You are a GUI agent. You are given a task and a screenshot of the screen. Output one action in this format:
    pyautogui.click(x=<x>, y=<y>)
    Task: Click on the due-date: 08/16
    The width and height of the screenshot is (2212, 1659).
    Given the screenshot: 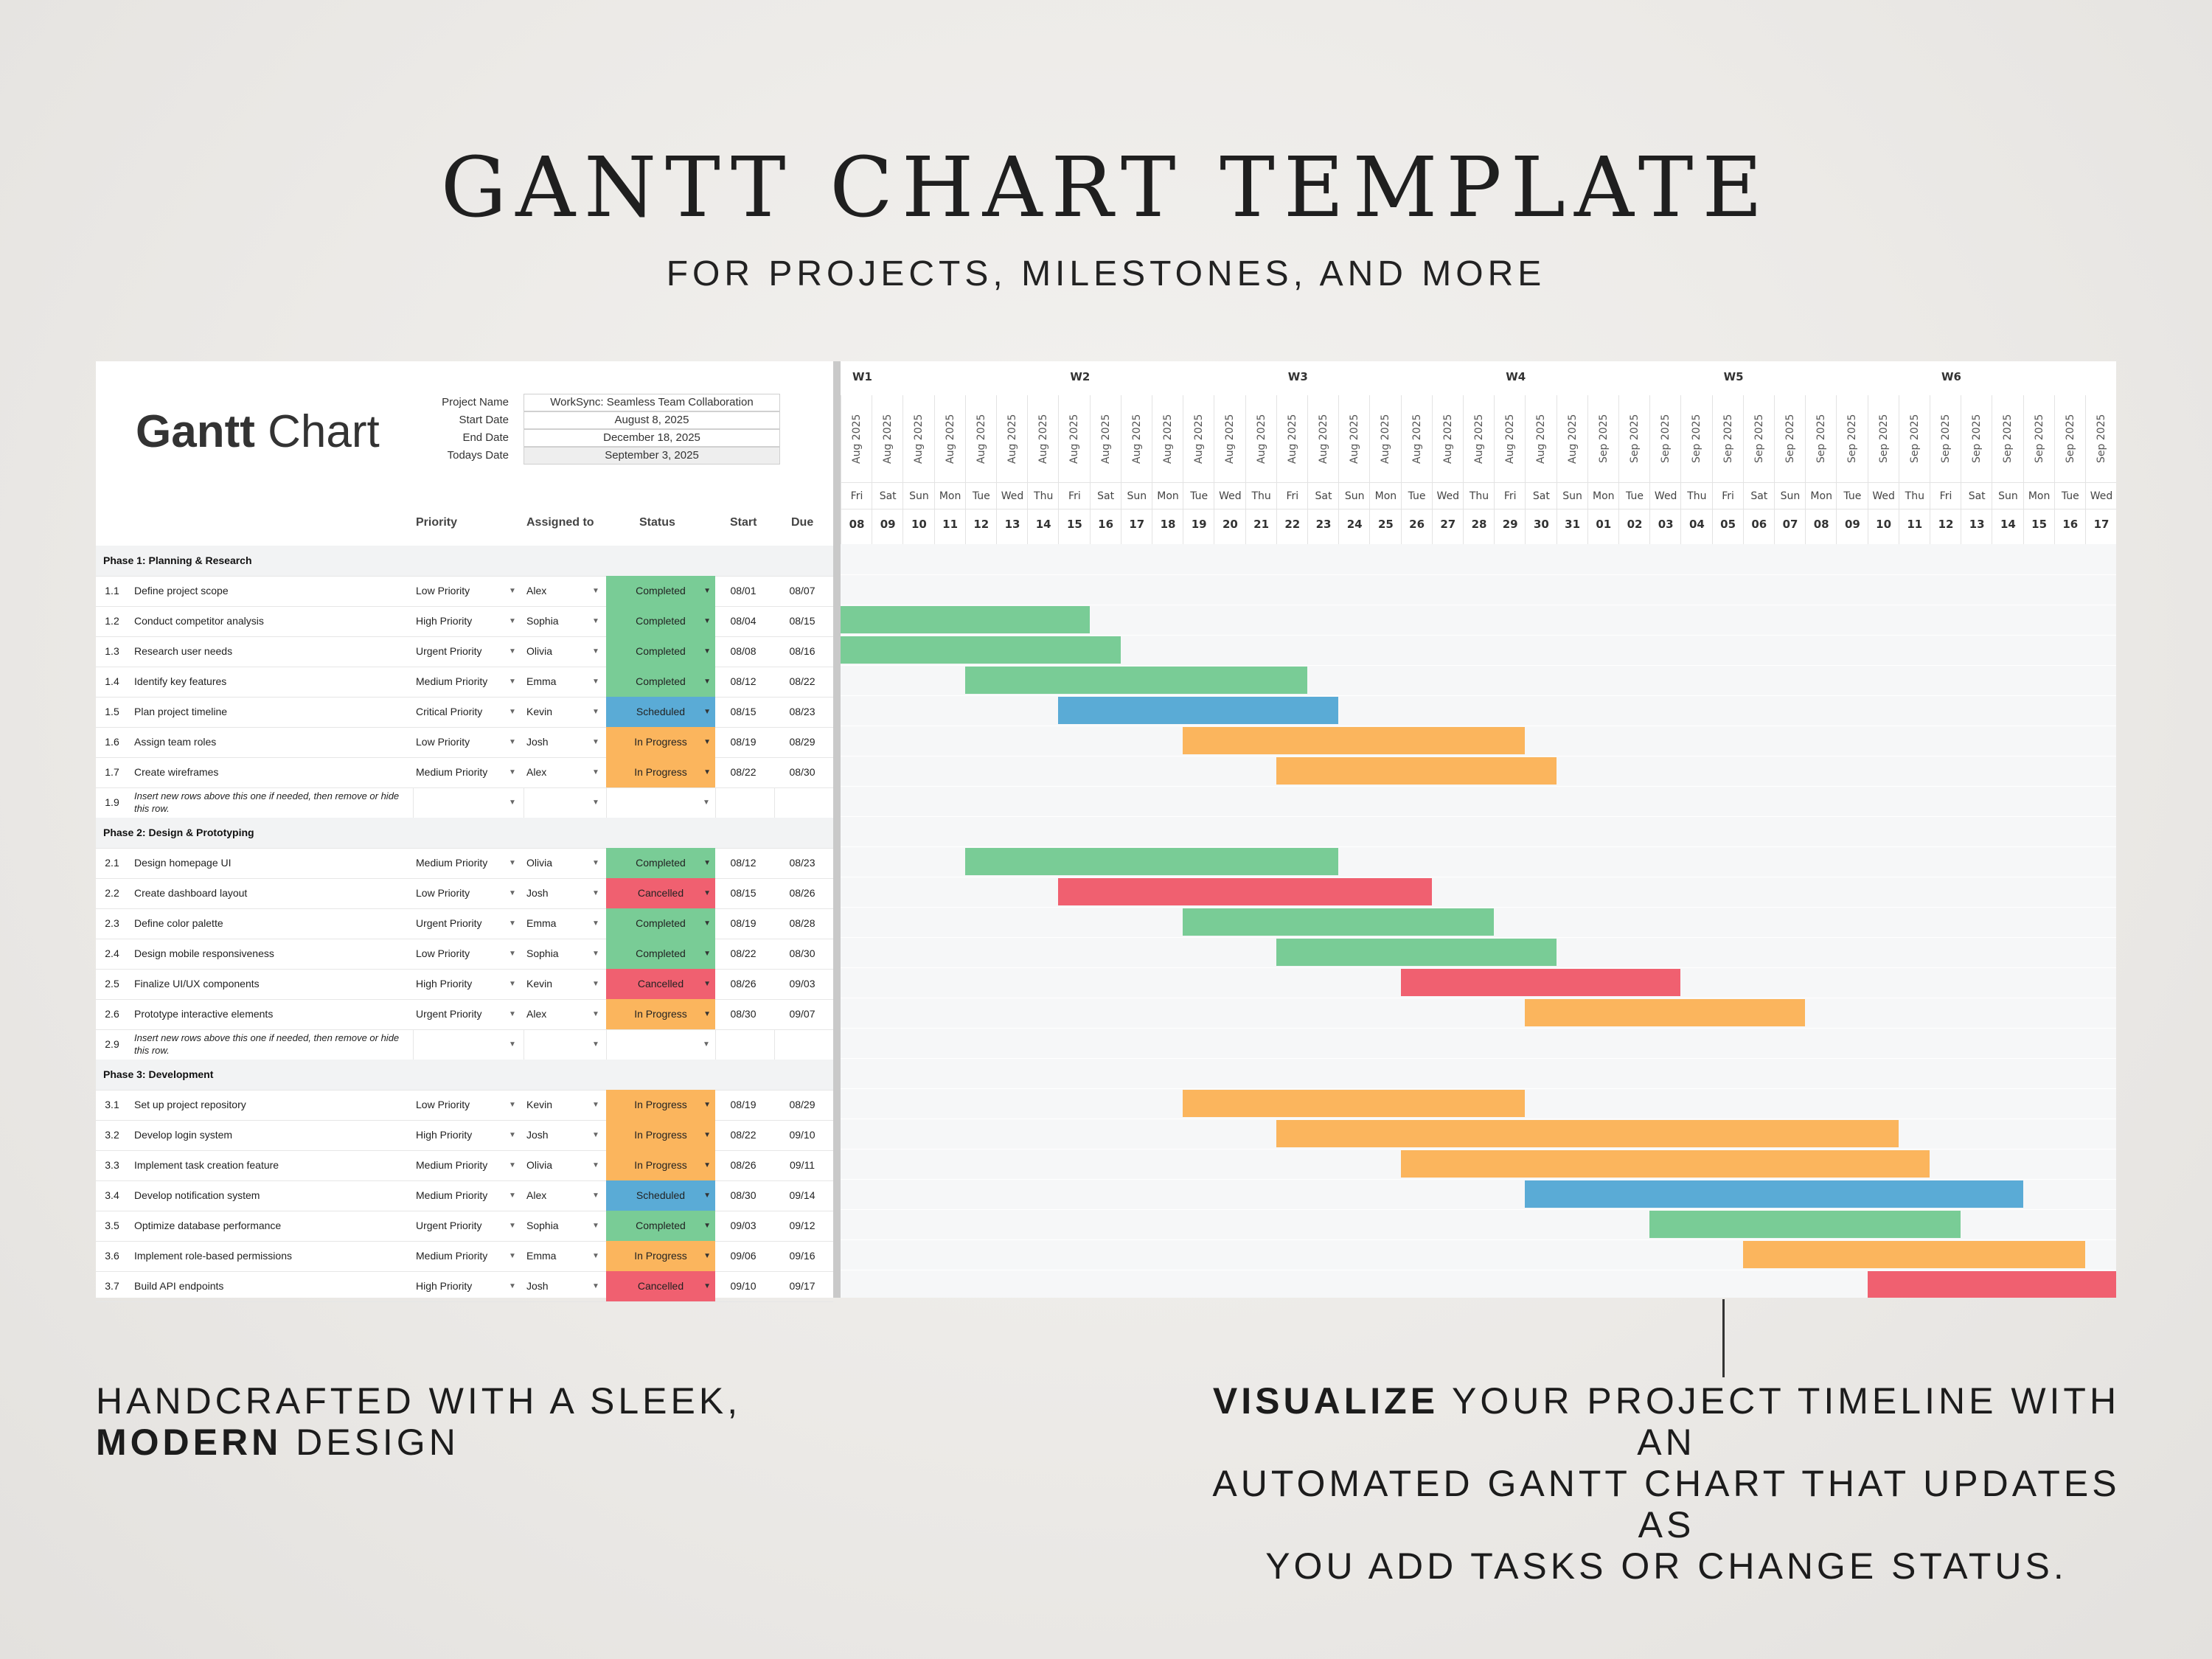 What is the action you would take?
    pyautogui.click(x=802, y=651)
    